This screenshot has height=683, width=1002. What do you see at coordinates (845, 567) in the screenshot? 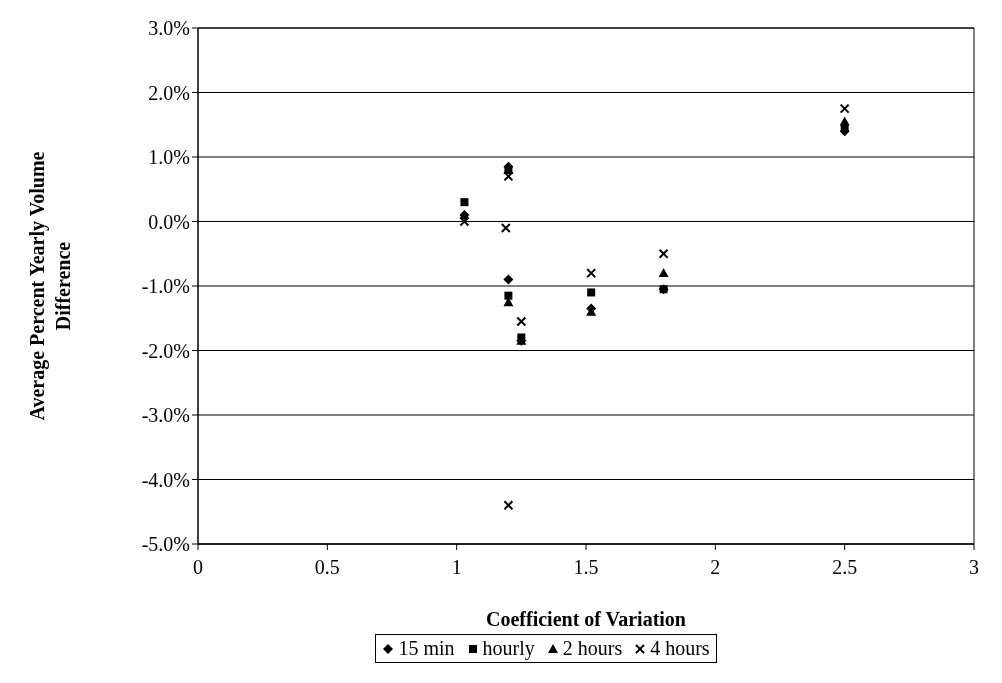
I see `x-tick-label: 2.5` at bounding box center [845, 567].